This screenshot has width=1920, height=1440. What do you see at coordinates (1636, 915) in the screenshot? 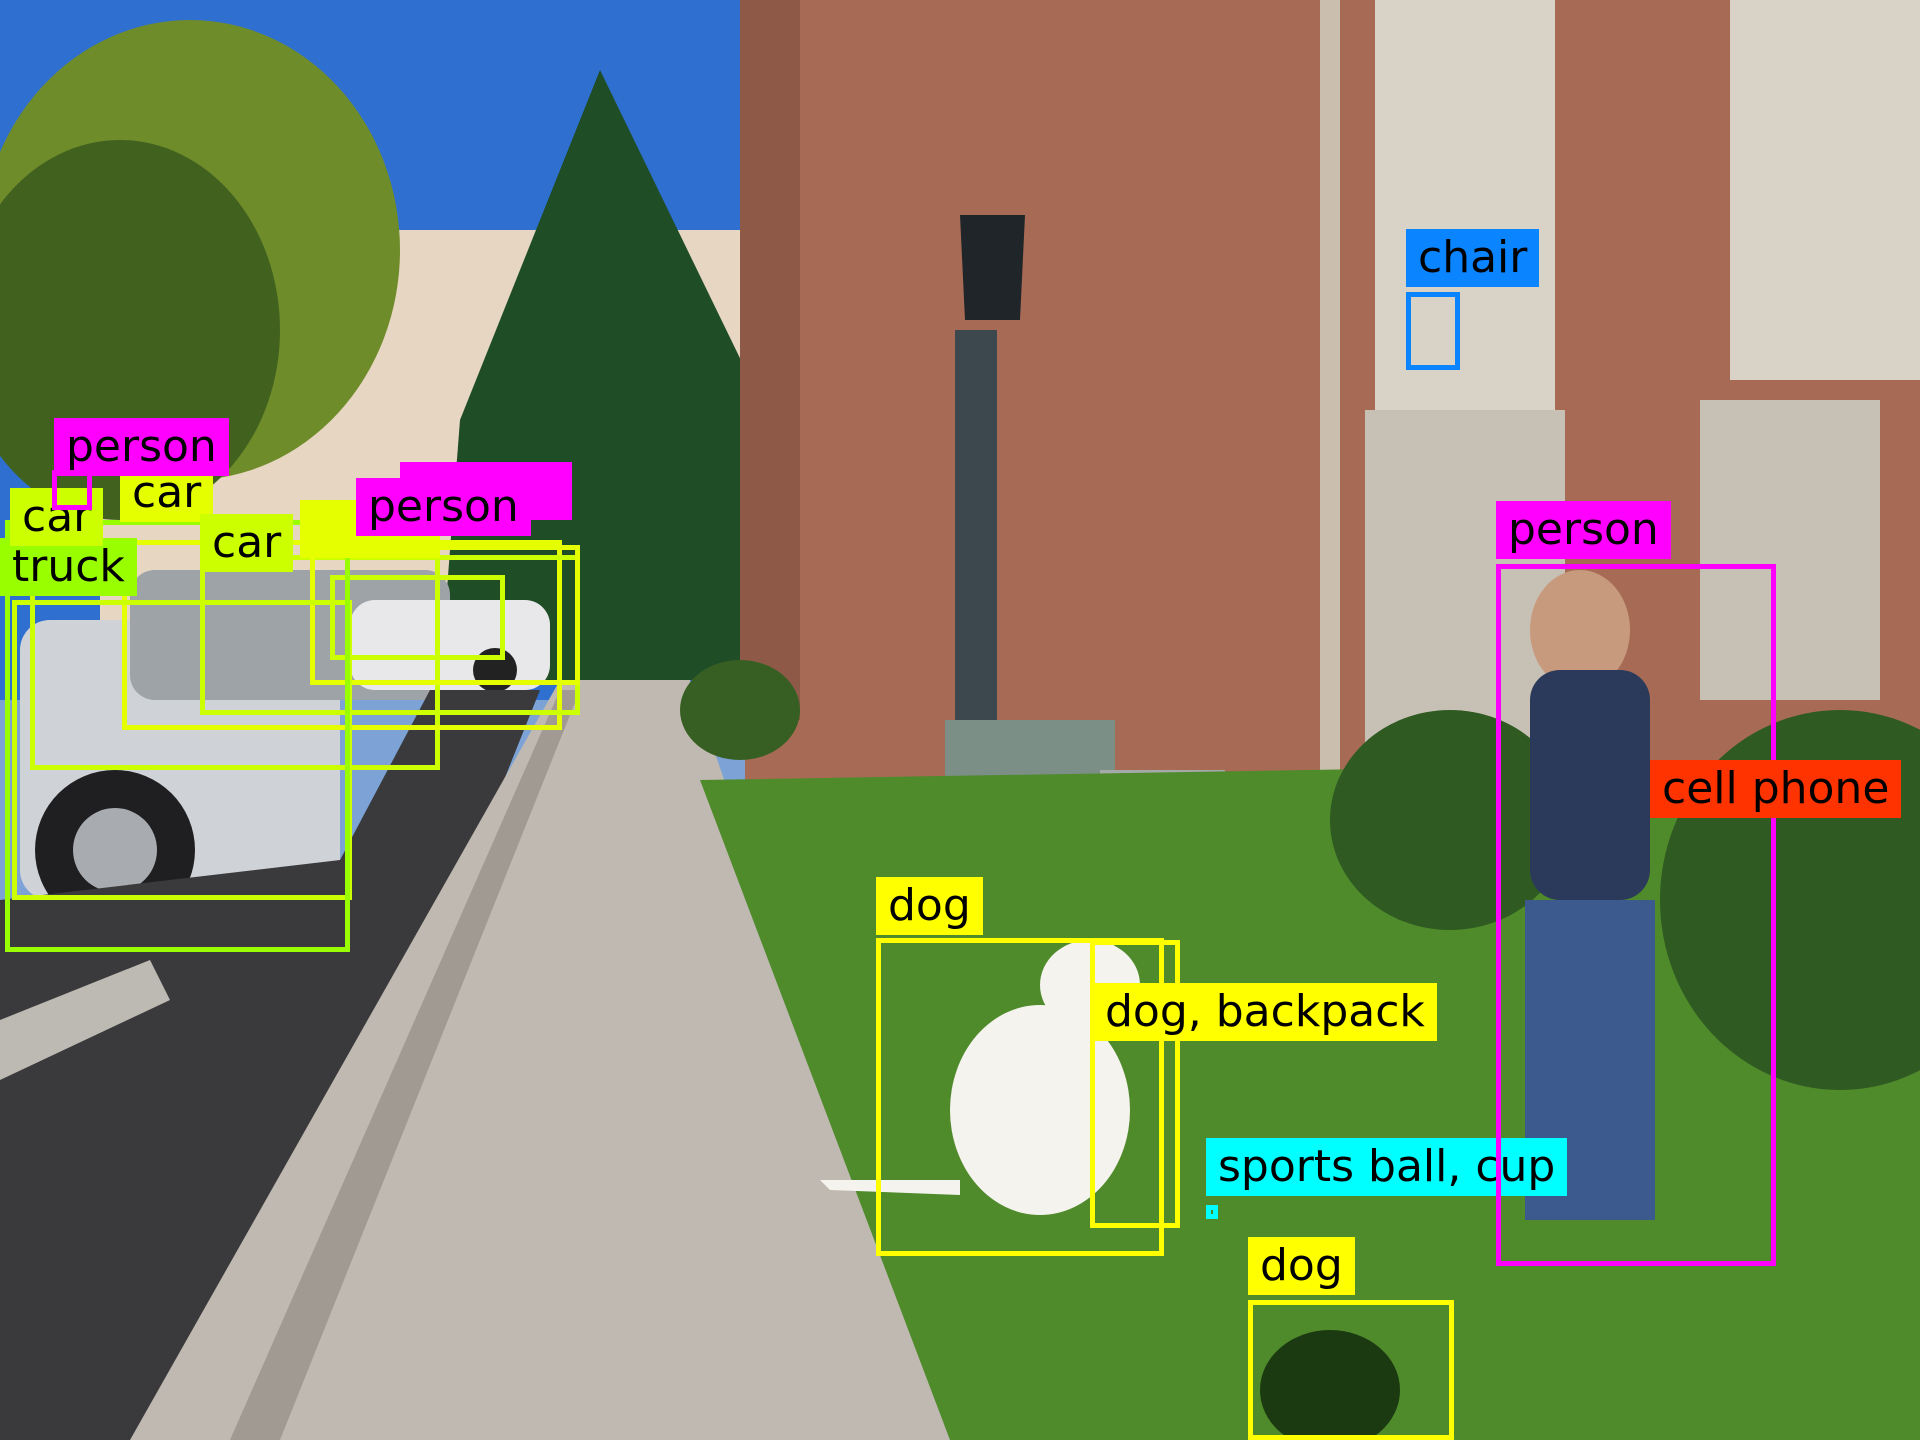
I see `bbox-person-right` at bounding box center [1636, 915].